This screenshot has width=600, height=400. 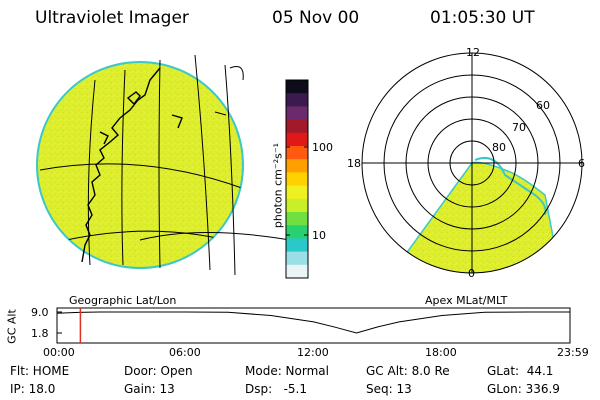 What do you see at coordinates (59, 352) in the screenshot?
I see `timeline-xtick-0000: 00:00` at bounding box center [59, 352].